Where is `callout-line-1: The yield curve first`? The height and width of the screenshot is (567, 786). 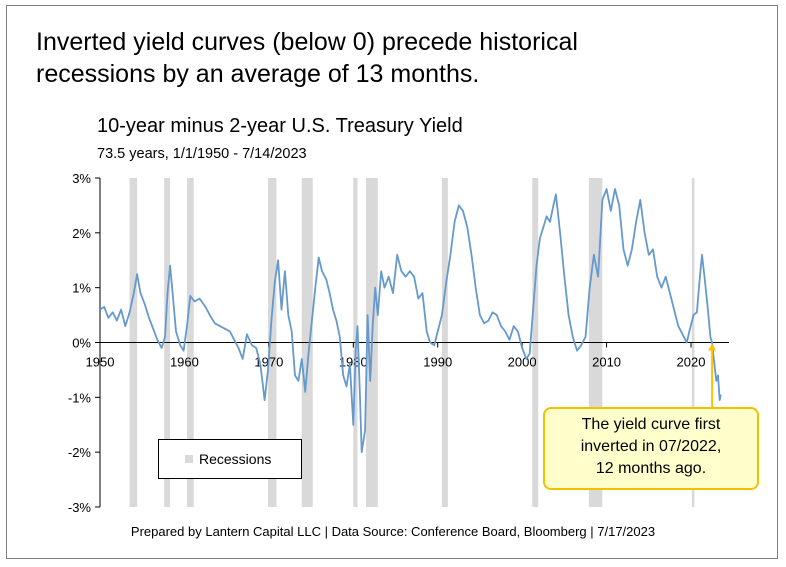
callout-line-1: The yield curve first is located at coordinates (651, 424).